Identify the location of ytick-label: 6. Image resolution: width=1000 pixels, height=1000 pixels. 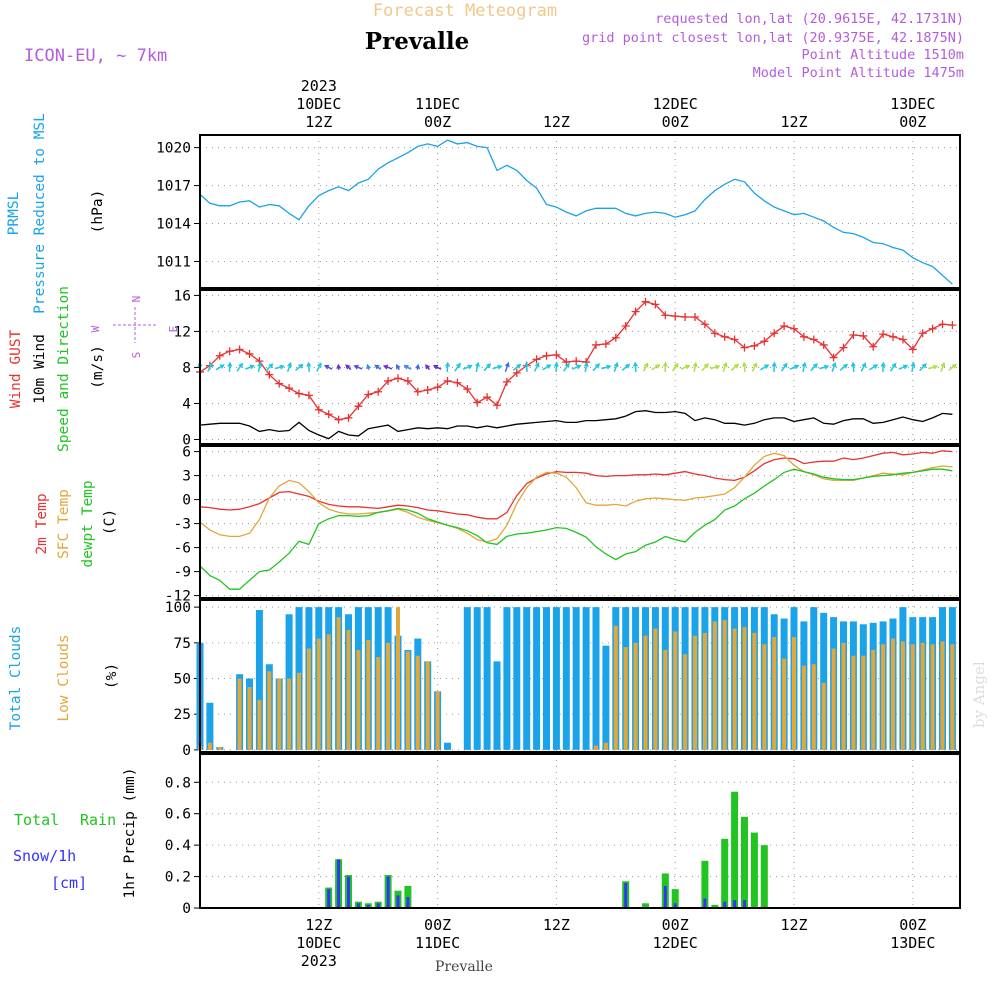
(186, 453).